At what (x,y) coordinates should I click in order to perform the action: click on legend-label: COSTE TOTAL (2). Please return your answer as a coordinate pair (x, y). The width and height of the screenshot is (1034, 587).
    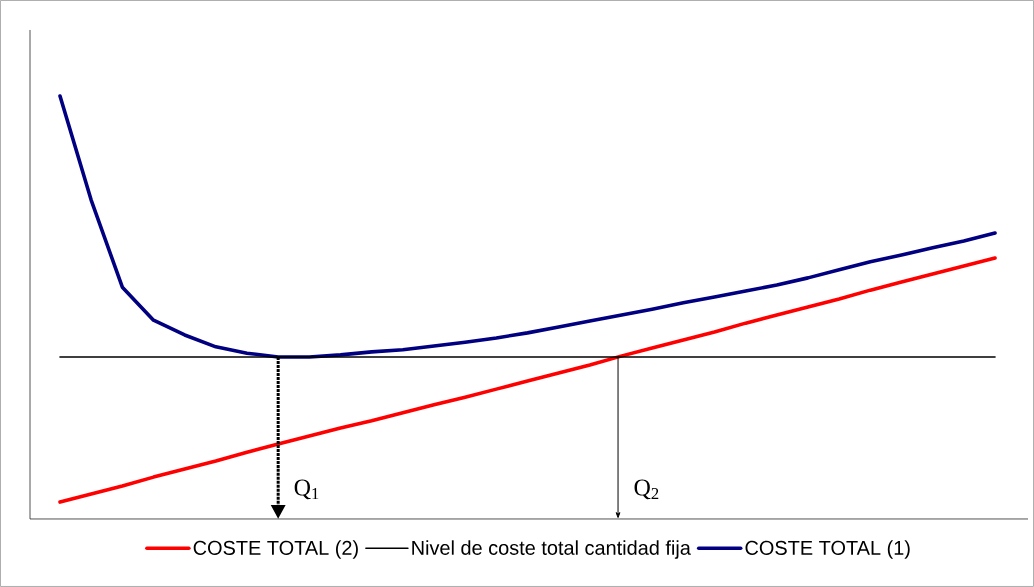
    Looking at the image, I should click on (275, 549).